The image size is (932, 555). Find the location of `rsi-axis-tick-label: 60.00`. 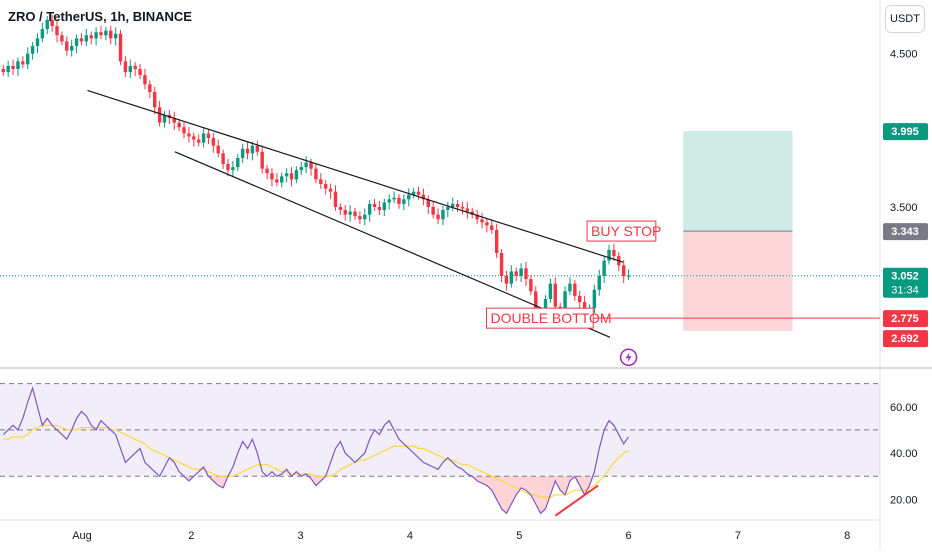

rsi-axis-tick-label: 60.00 is located at coordinates (904, 408).